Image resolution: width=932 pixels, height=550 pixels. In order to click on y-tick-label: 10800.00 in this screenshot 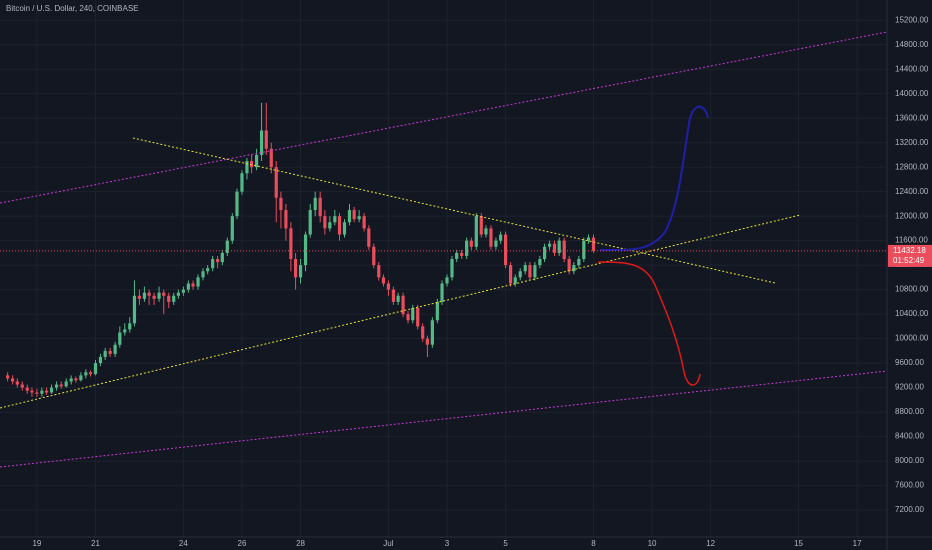, I will do `click(912, 289)`.